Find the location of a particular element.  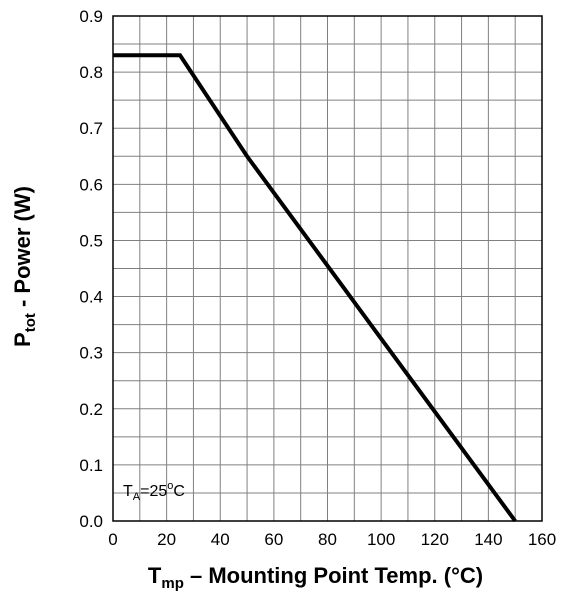

temperature-annotation: TA=25oC is located at coordinates (154, 491).